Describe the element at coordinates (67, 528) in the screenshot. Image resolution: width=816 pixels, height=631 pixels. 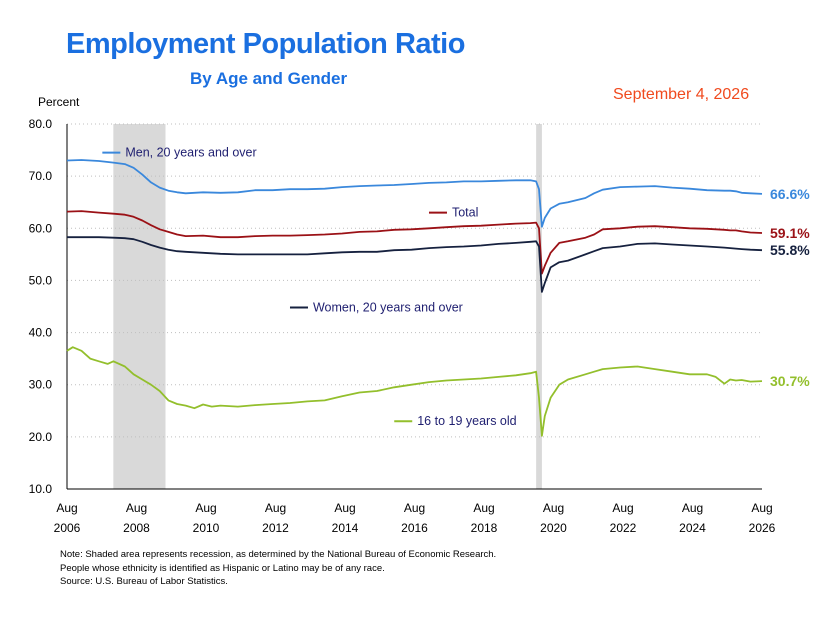
I see `x-tick-year: 2006` at that location.